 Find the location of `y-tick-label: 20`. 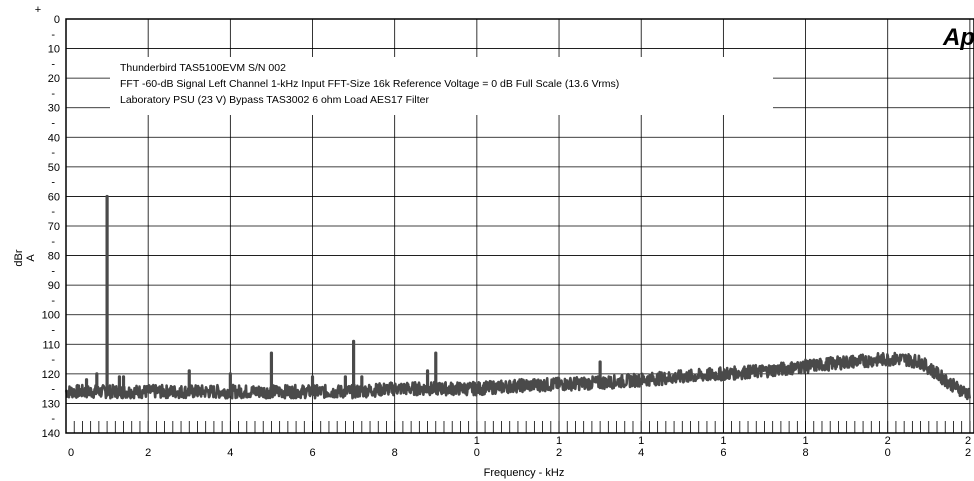

y-tick-label: 20 is located at coordinates (54, 79).